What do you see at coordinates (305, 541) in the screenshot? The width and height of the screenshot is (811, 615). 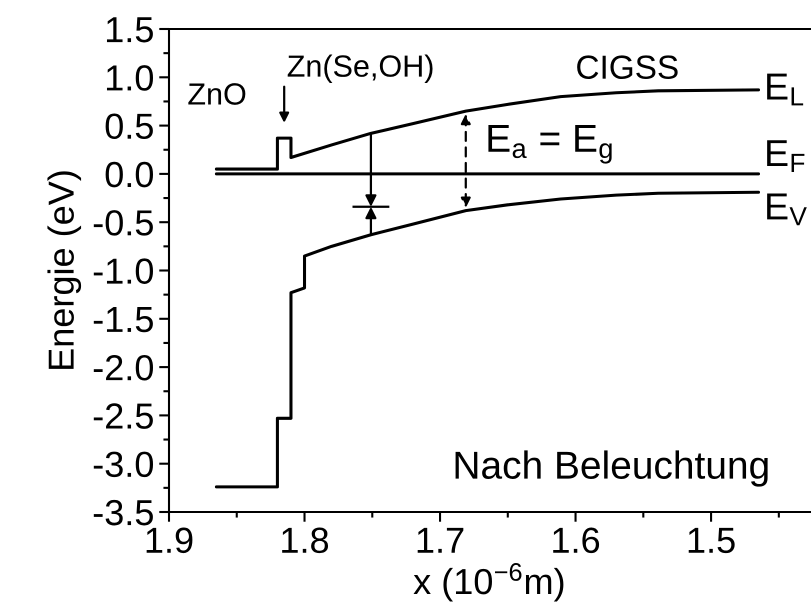 I see `x-tick-label: 1.8` at bounding box center [305, 541].